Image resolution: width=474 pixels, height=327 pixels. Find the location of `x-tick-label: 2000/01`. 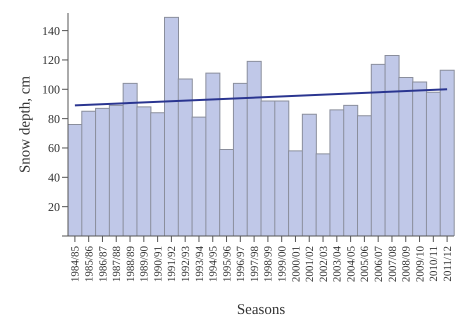

x-tick-label: 2000/01 is located at coordinates (296, 264).